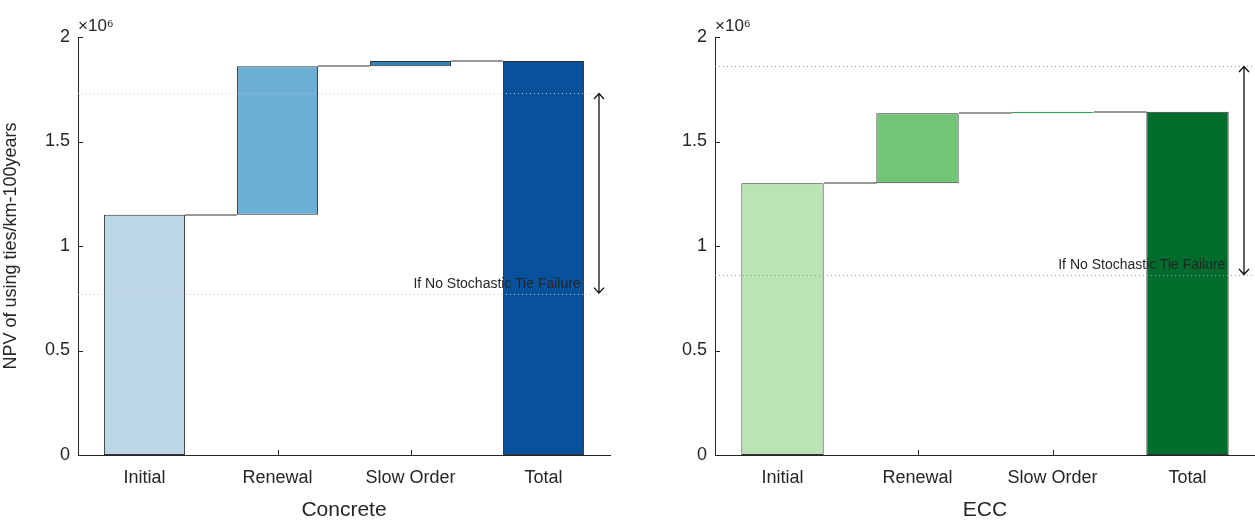  Describe the element at coordinates (985, 509) in the screenshot. I see `x-axis-title: ECC` at that location.